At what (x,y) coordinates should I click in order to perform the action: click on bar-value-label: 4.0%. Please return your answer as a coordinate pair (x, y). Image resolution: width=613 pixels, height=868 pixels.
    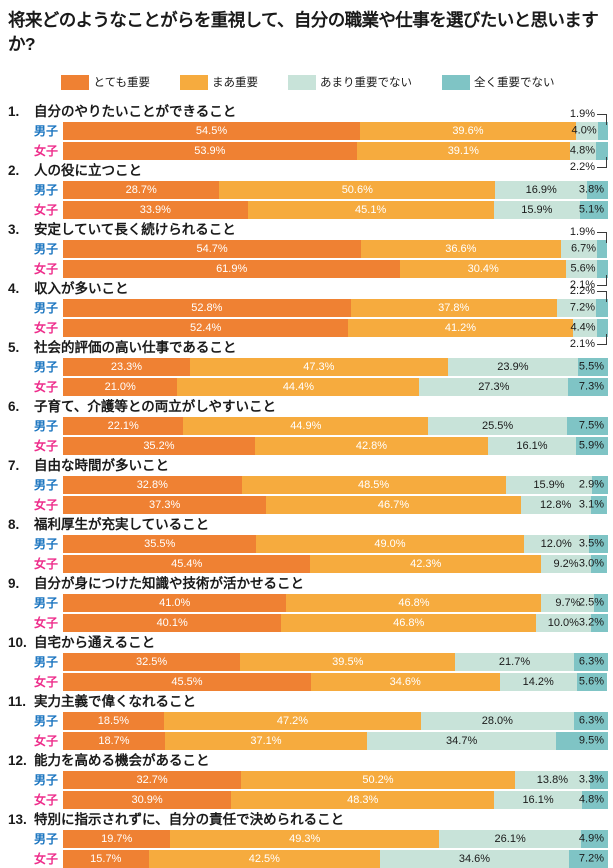
    Looking at the image, I should click on (584, 130).